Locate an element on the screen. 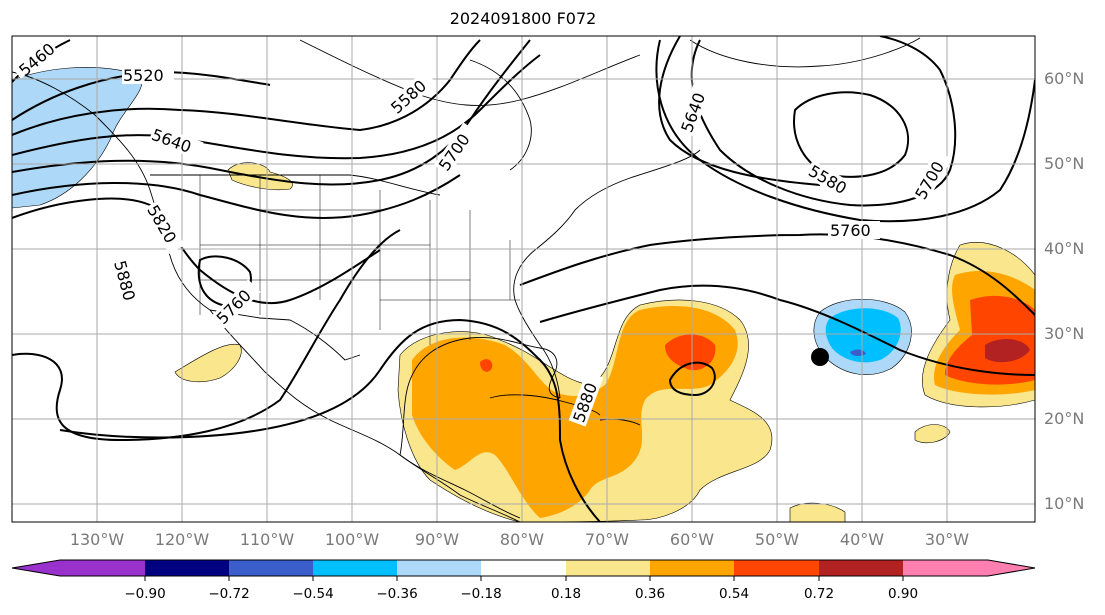 Image resolution: width=1105 pixels, height=615 pixels. shade-blue-northwest is located at coordinates (77, 138).